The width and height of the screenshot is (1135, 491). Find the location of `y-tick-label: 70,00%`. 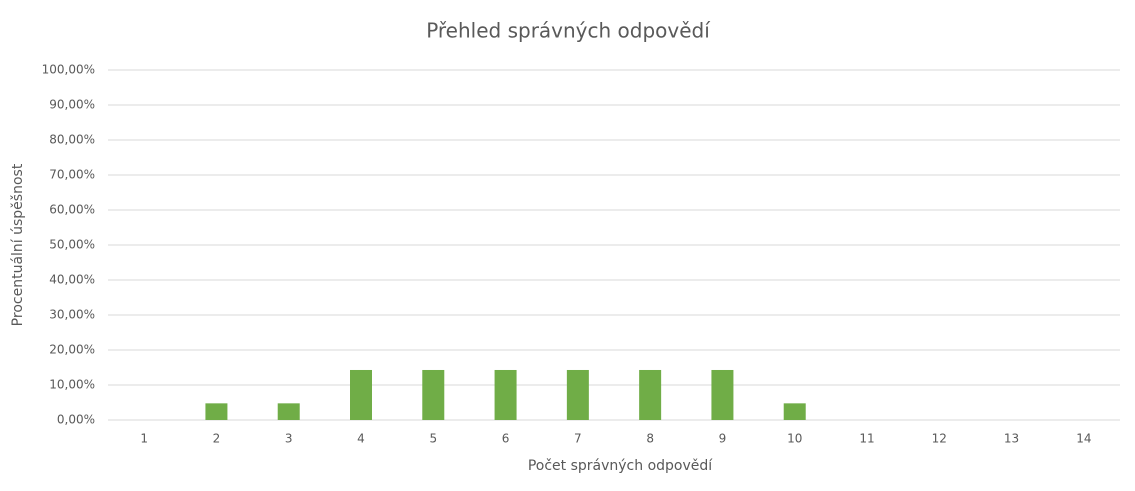

y-tick-label: 70,00% is located at coordinates (72, 175).